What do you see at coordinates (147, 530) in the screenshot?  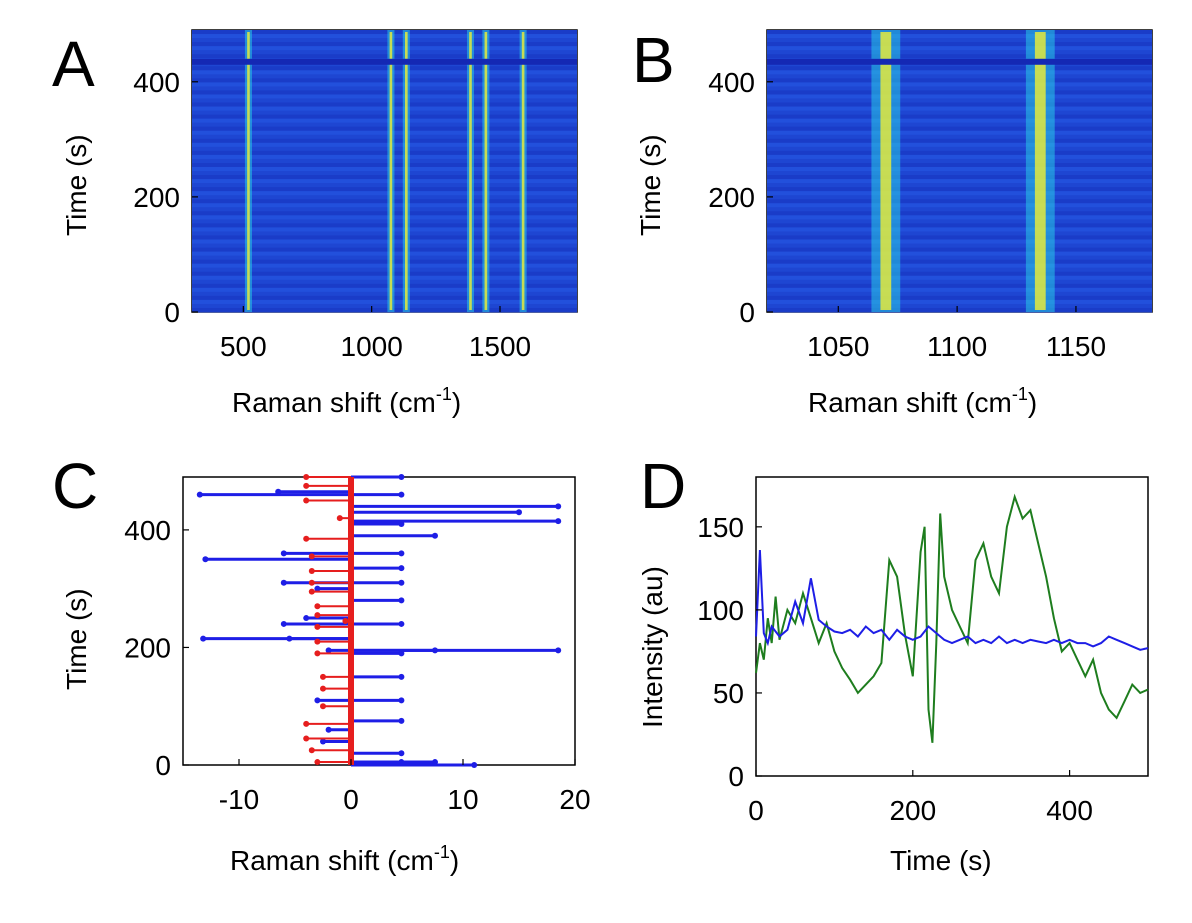 I see `y-tick-label-c: 400` at bounding box center [147, 530].